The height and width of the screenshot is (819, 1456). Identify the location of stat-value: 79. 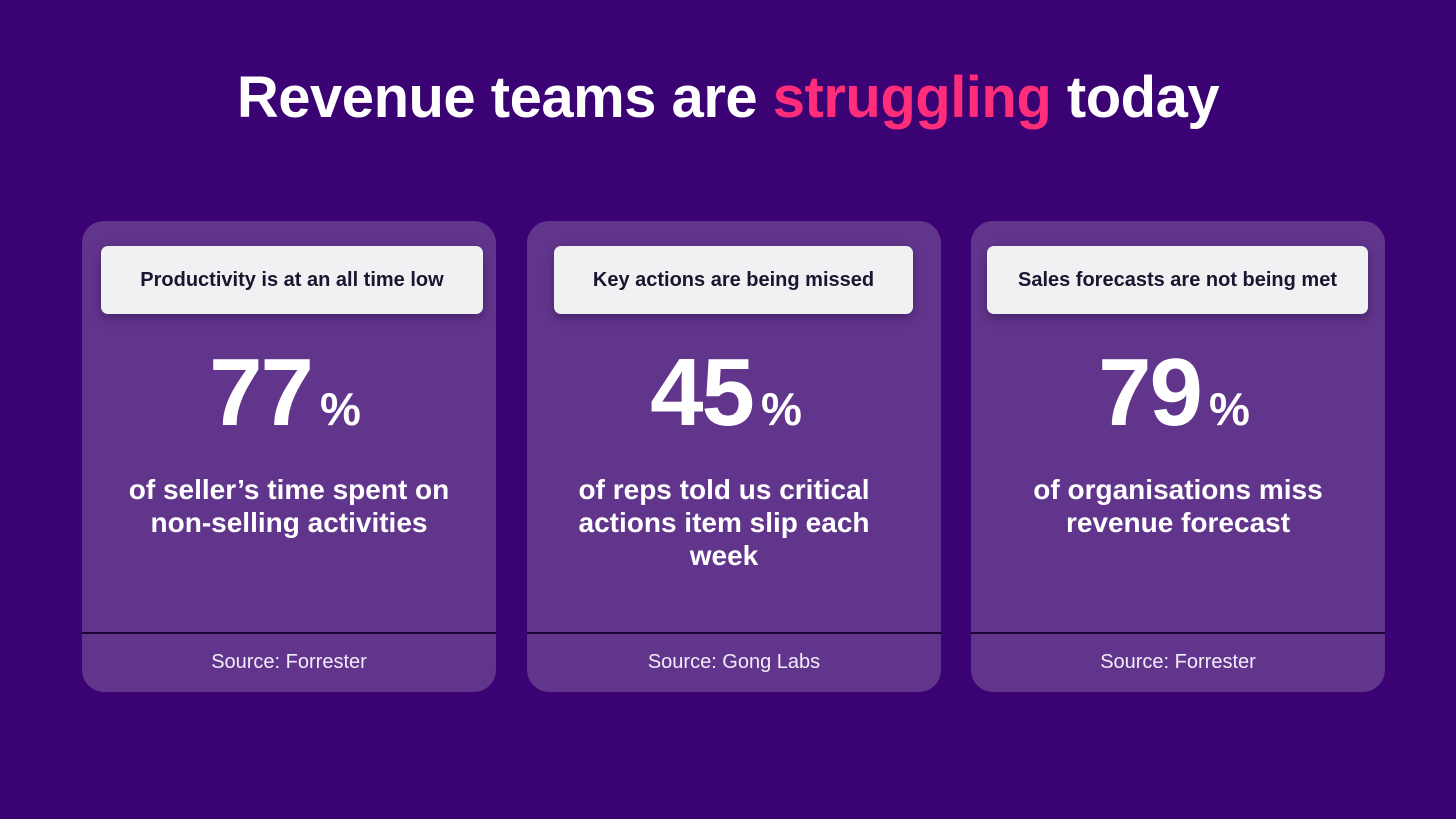
(1150, 392).